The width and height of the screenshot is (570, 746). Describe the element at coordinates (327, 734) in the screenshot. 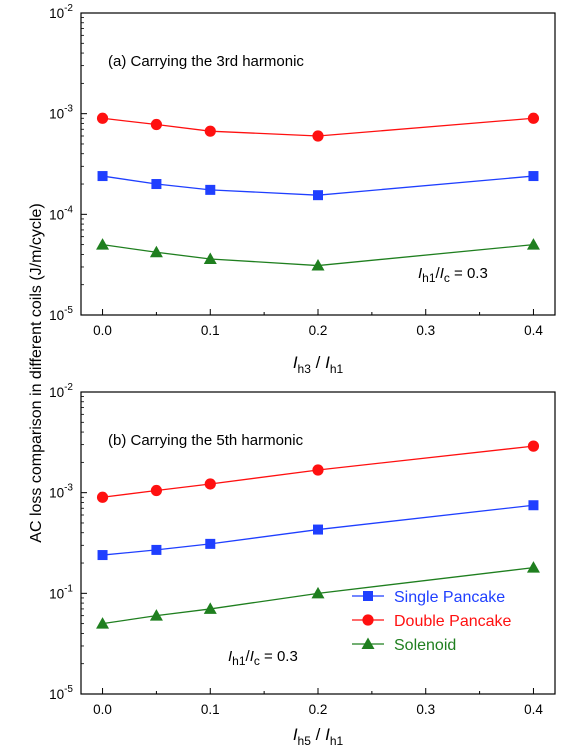

I see `xlabel-b-i-den: I` at that location.